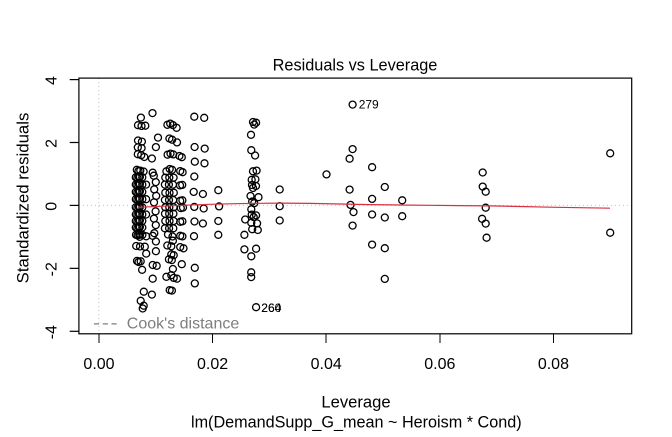 Image resolution: width=672 pixels, height=437 pixels. What do you see at coordinates (355, 66) in the screenshot?
I see `svg-text: Residuals vs Leverage` at bounding box center [355, 66].